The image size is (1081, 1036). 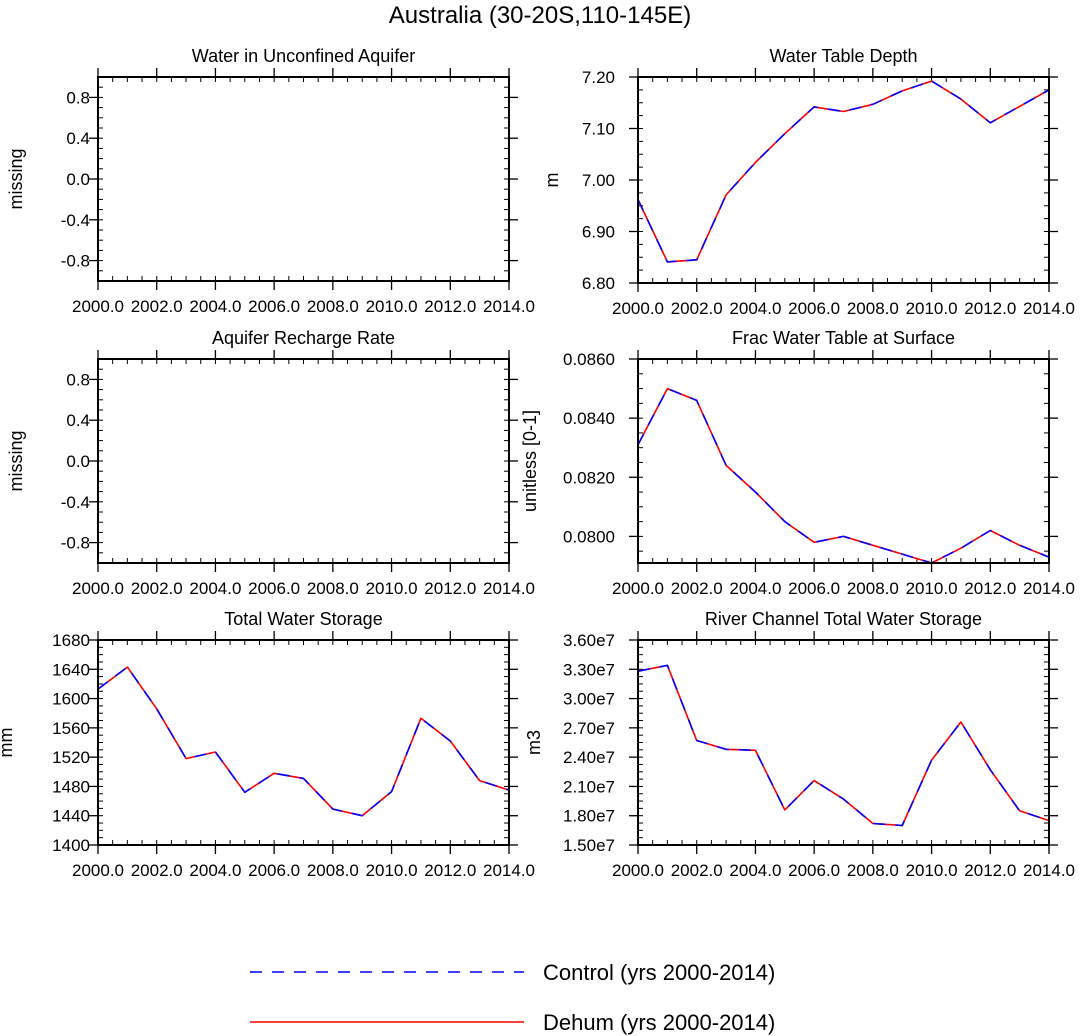 I want to click on y-axis-label: mm, so click(x=8, y=743).